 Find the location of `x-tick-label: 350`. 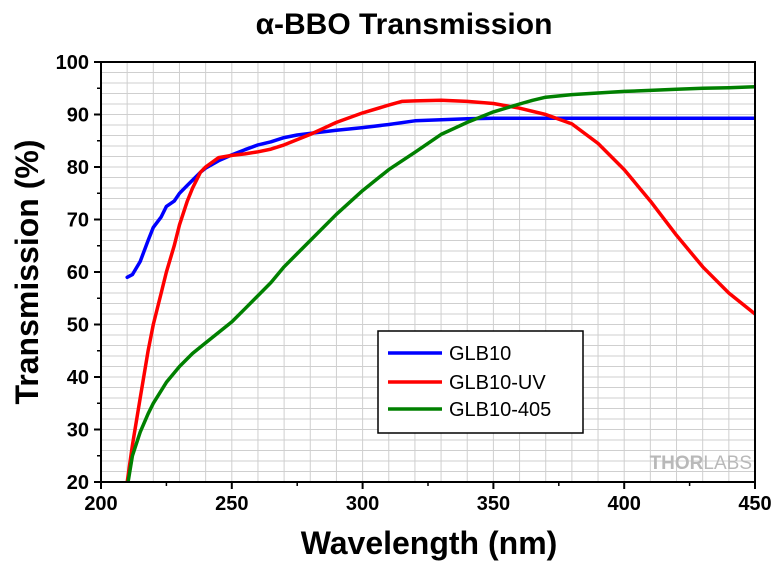

x-tick-label: 350 is located at coordinates (493, 504).